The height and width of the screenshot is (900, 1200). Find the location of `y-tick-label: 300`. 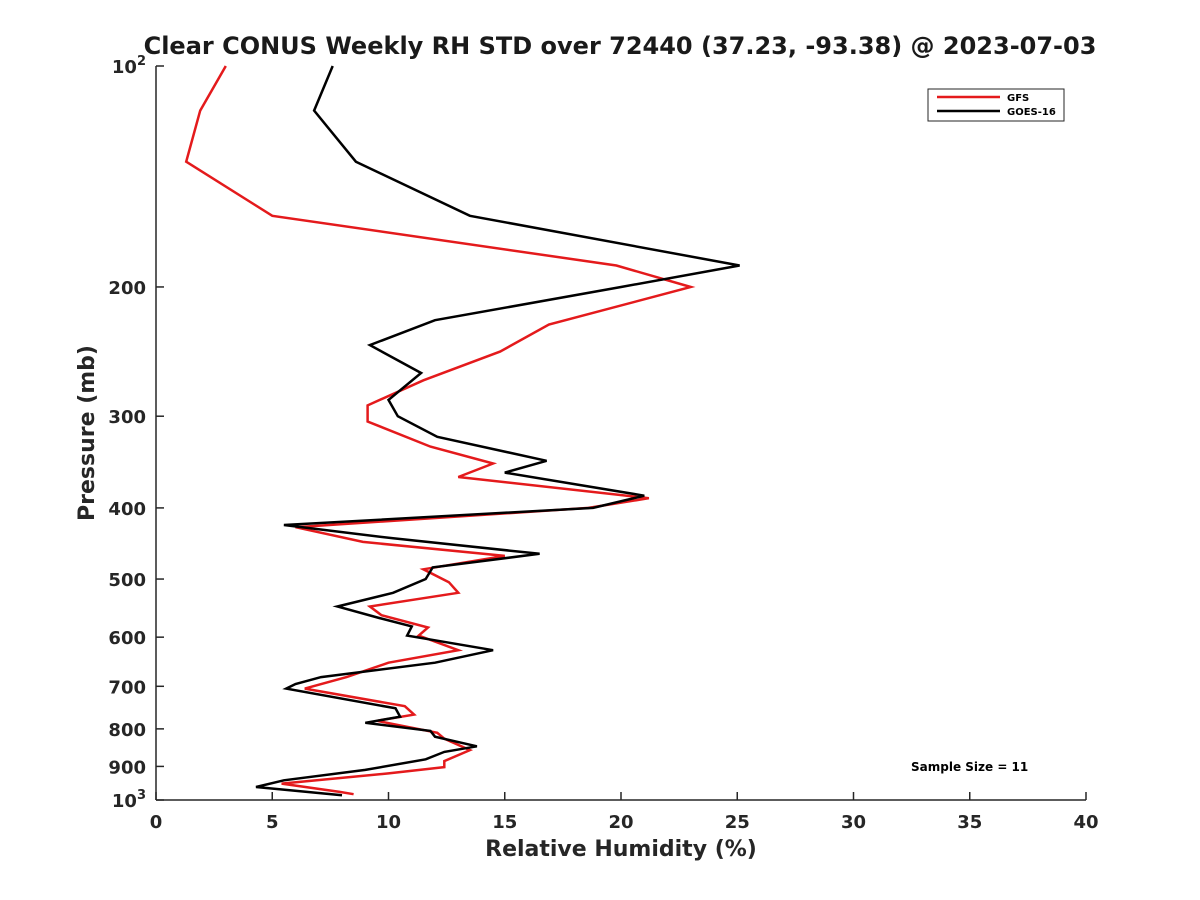

y-tick-label: 300 is located at coordinates (127, 417).